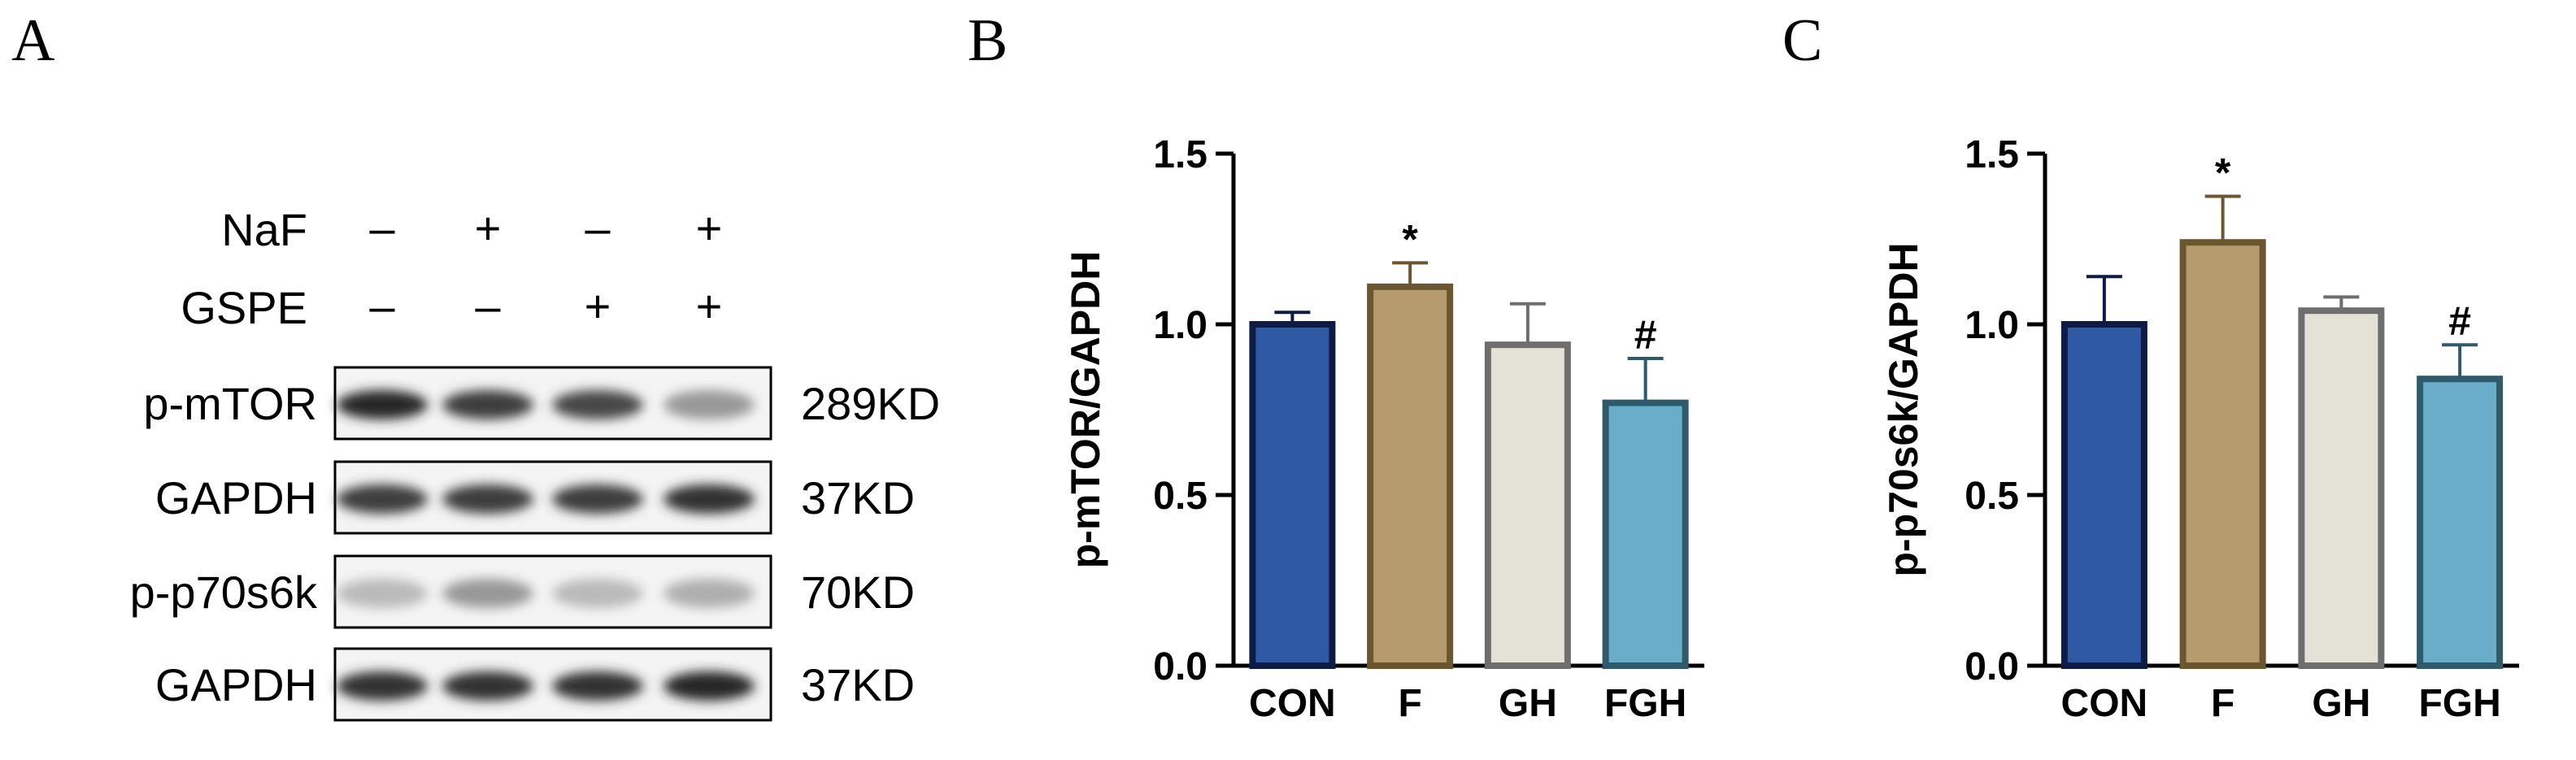 The image size is (2576, 760). What do you see at coordinates (1085, 410) in the screenshot?
I see `y-axis-title: p-mTOR/GAPDH` at bounding box center [1085, 410].